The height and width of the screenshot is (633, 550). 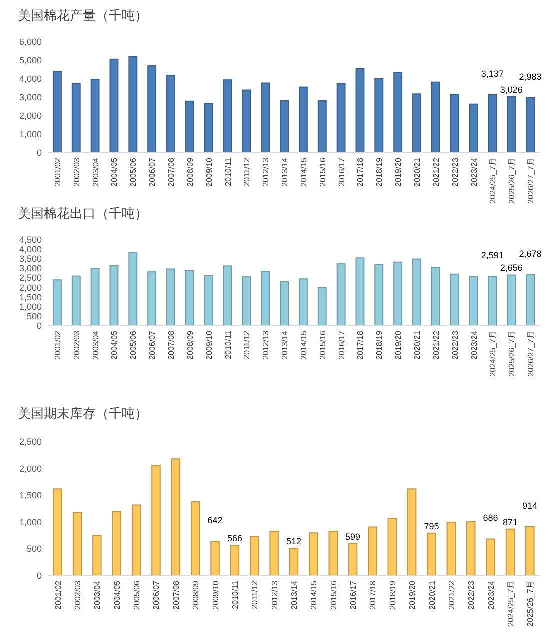 What do you see at coordinates (436, 345) in the screenshot?
I see `x-tick-label: 2021/22` at bounding box center [436, 345].